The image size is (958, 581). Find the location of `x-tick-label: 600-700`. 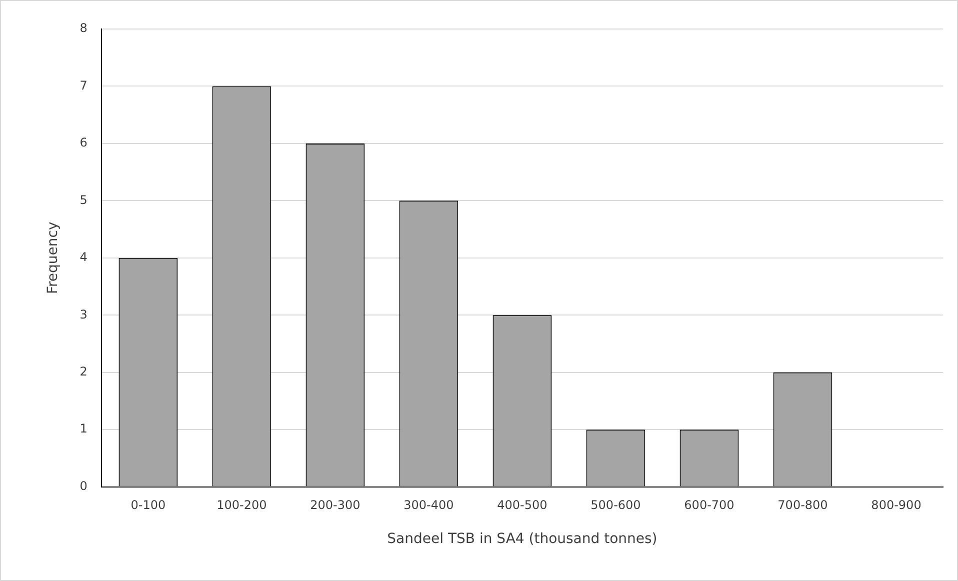

x-tick-label: 600-700 is located at coordinates (709, 505).